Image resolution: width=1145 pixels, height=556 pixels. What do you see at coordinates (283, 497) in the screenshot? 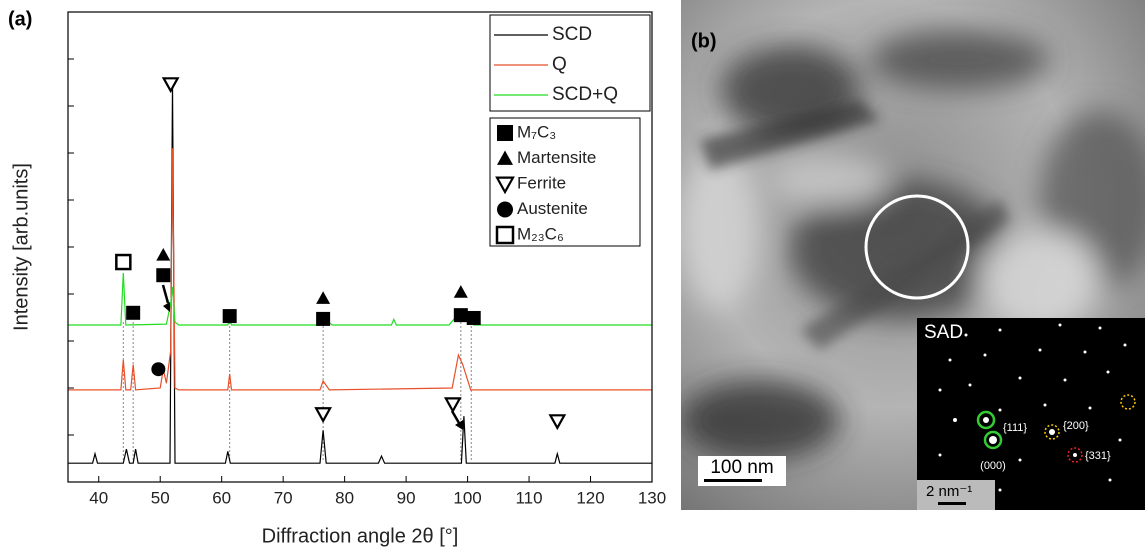
I see `x-tick-label: 70` at bounding box center [283, 497].